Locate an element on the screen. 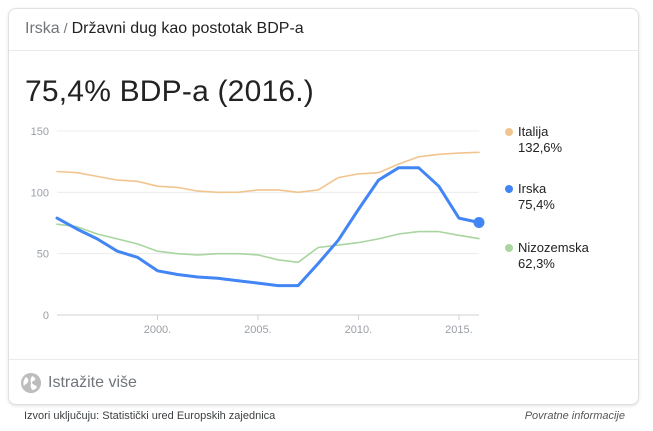 Image resolution: width=653 pixels, height=431 pixels. legend-name-irska: Irska is located at coordinates (532, 188).